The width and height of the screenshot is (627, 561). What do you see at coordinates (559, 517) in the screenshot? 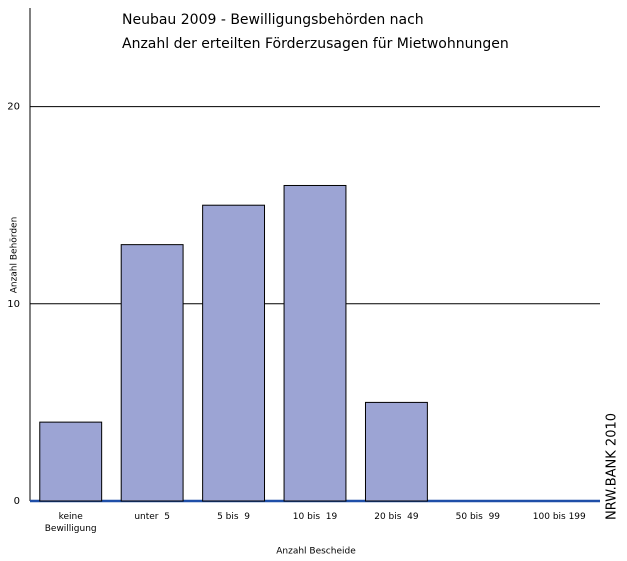
I see `x-tick-label: 100 bis 199` at bounding box center [559, 517].